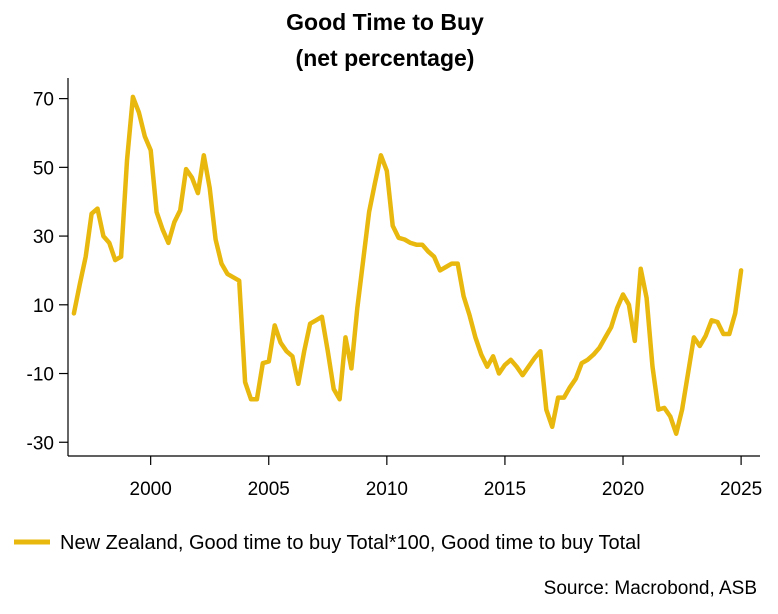 The width and height of the screenshot is (778, 614). What do you see at coordinates (43, 100) in the screenshot?
I see `y-tick-label: 70` at bounding box center [43, 100].